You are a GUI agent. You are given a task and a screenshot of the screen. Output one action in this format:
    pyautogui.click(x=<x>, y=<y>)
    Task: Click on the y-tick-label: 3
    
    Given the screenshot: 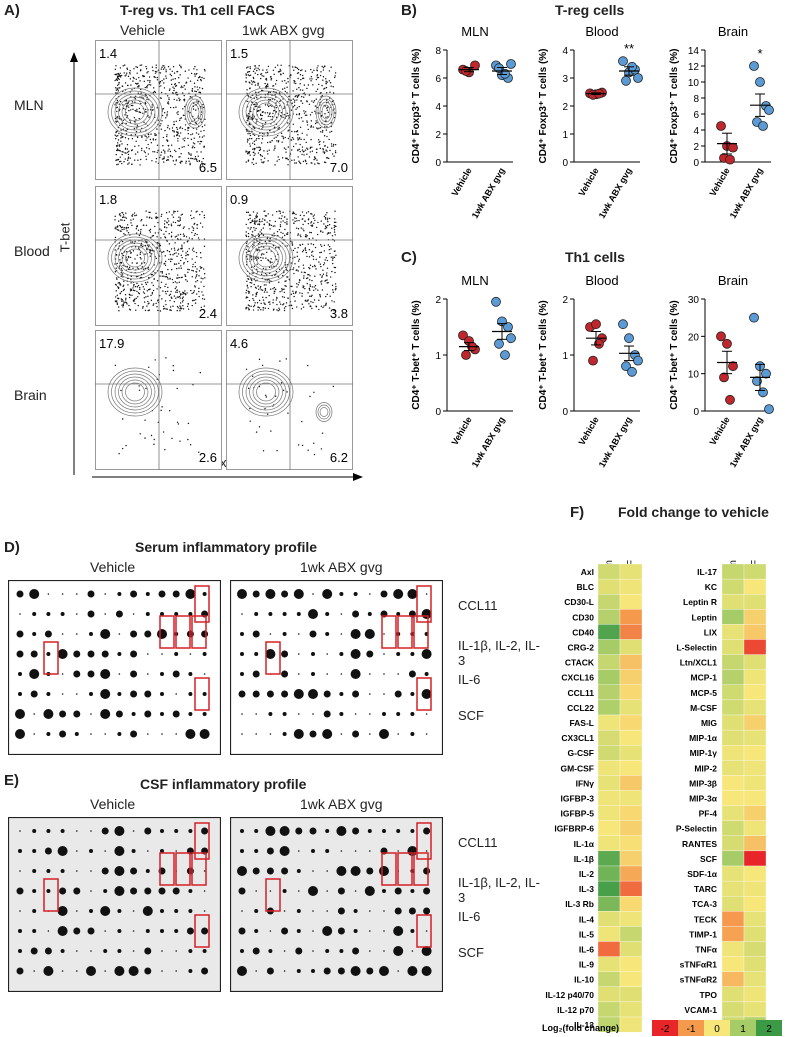 What is the action you would take?
    pyautogui.click(x=565, y=79)
    